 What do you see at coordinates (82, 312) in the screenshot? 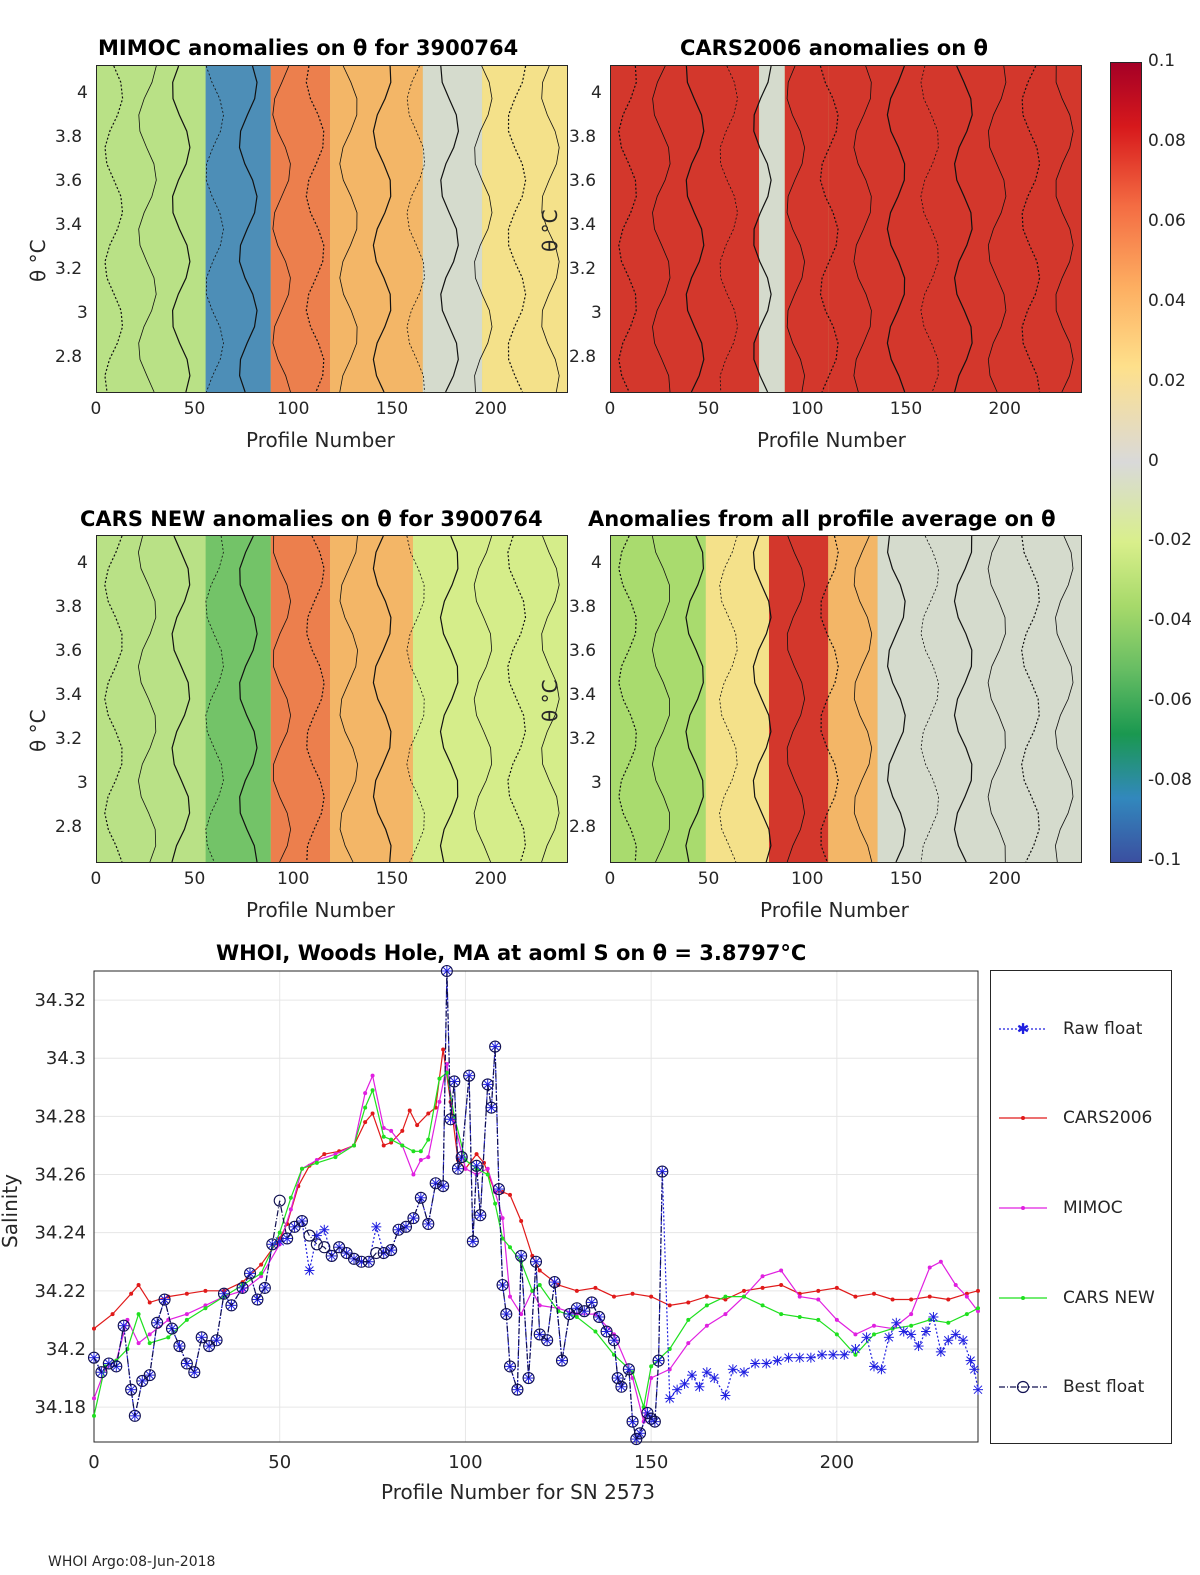
I see `y-tick-label: 3` at bounding box center [82, 312].